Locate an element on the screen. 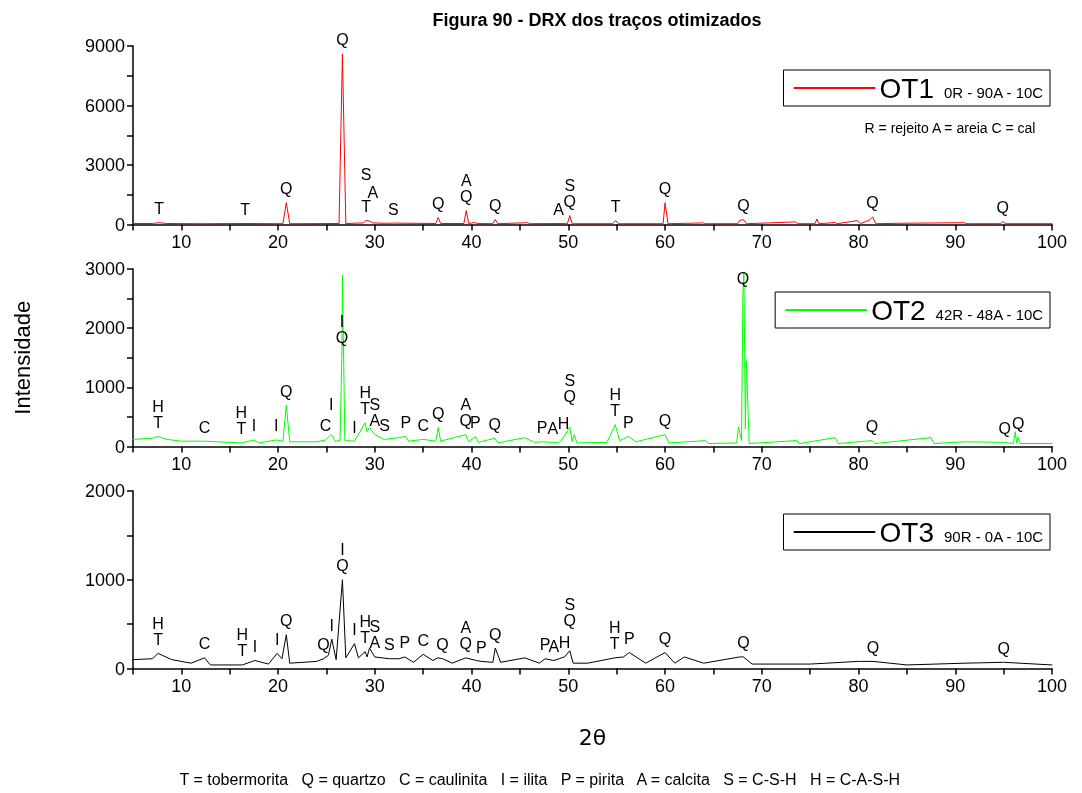 This screenshot has width=1082, height=793. y-tick-label: 1000 is located at coordinates (104, 579).